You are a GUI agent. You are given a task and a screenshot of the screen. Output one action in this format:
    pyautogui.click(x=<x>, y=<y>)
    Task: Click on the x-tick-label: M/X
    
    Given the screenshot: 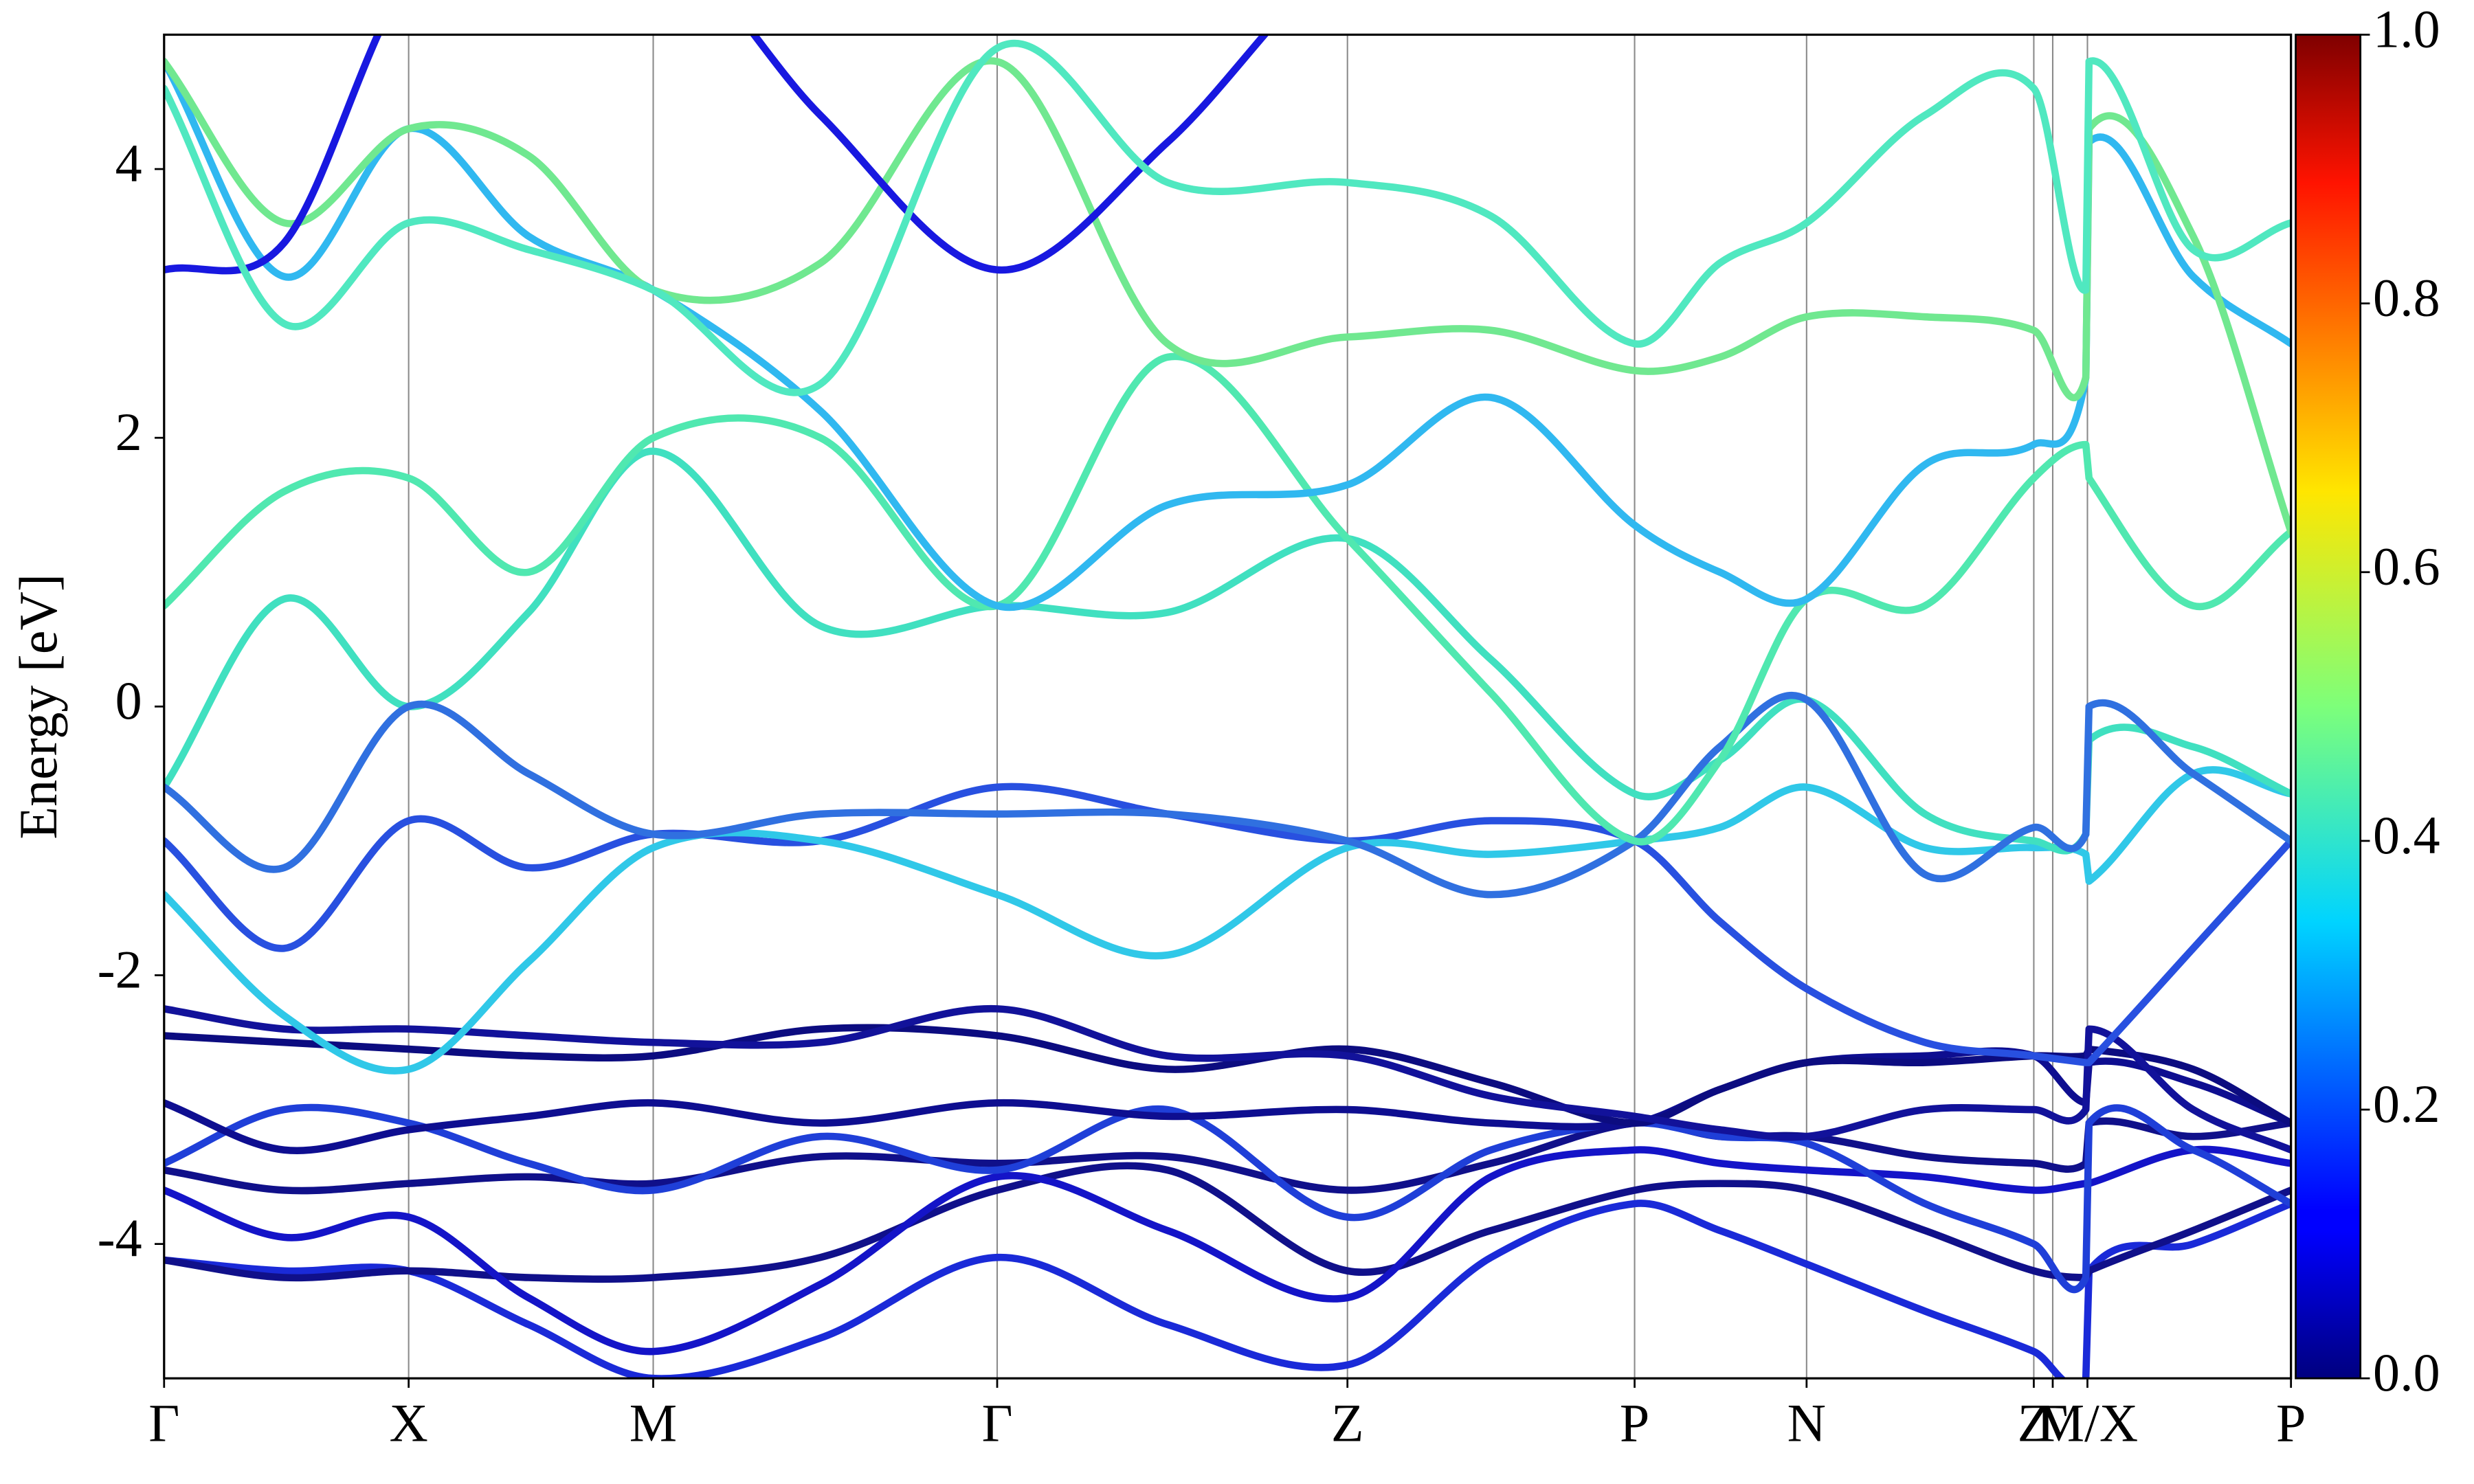 What is the action you would take?
    pyautogui.click(x=2087, y=1423)
    